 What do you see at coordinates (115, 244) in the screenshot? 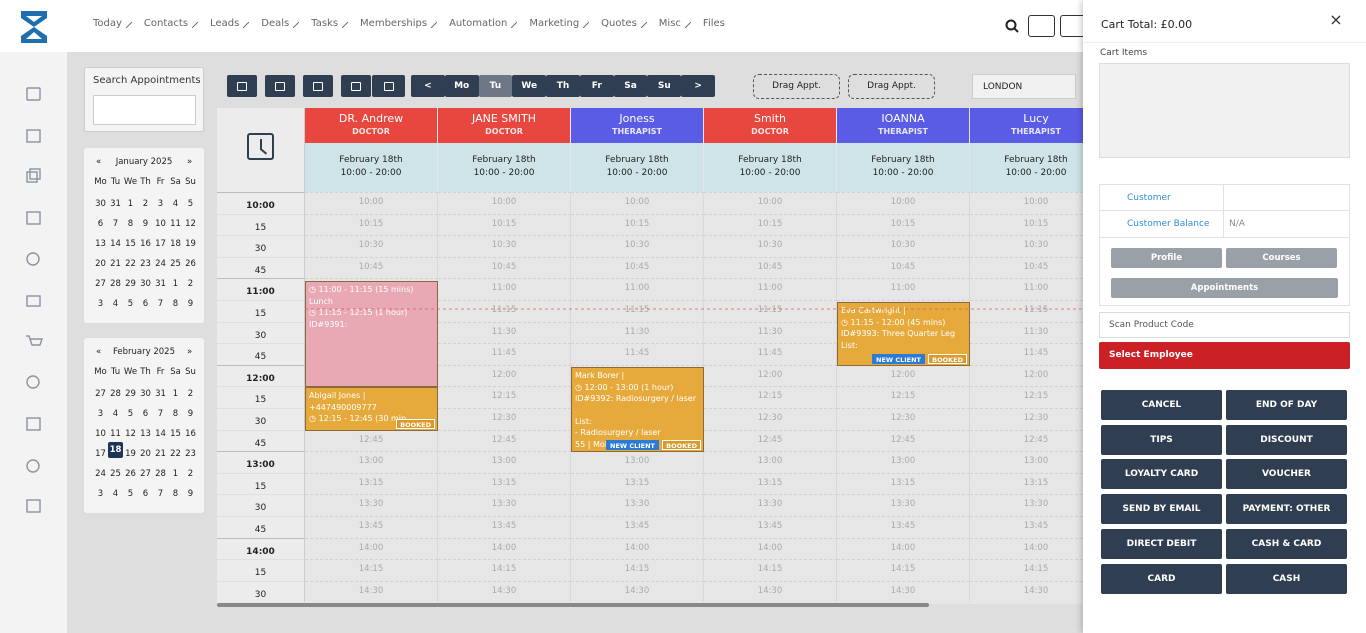
I see `day: 14` at bounding box center [115, 244].